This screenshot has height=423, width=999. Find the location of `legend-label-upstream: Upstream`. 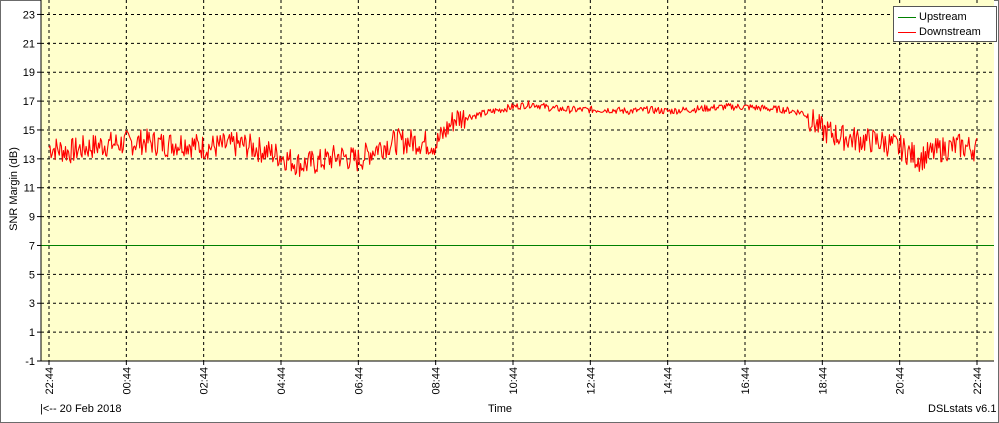

legend-label-upstream: Upstream is located at coordinates (943, 17).